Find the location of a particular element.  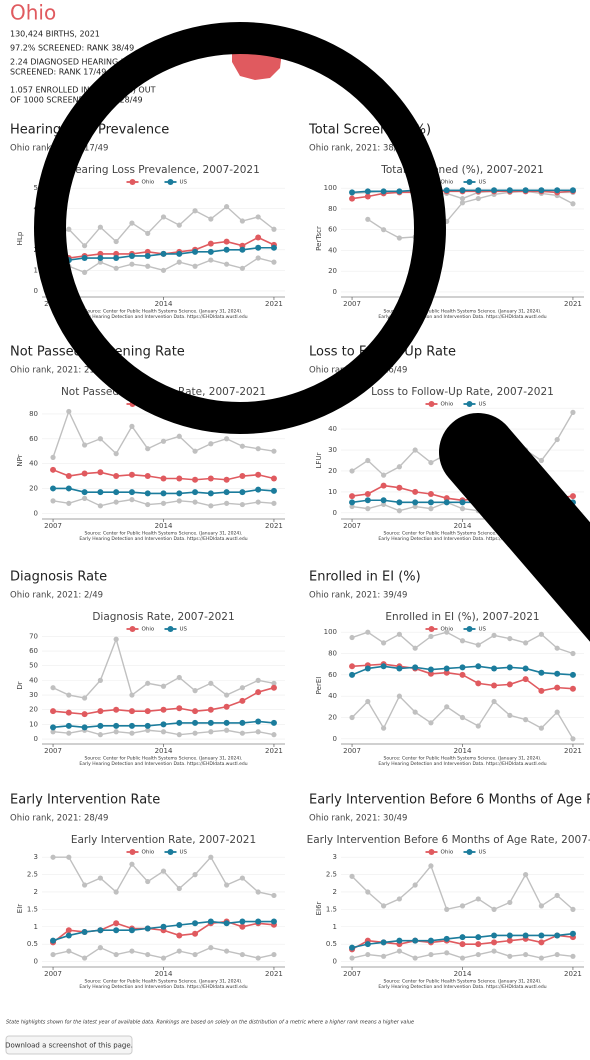

chart-title: Early Intervention Rate, 2007-2021 is located at coordinates (163, 840).